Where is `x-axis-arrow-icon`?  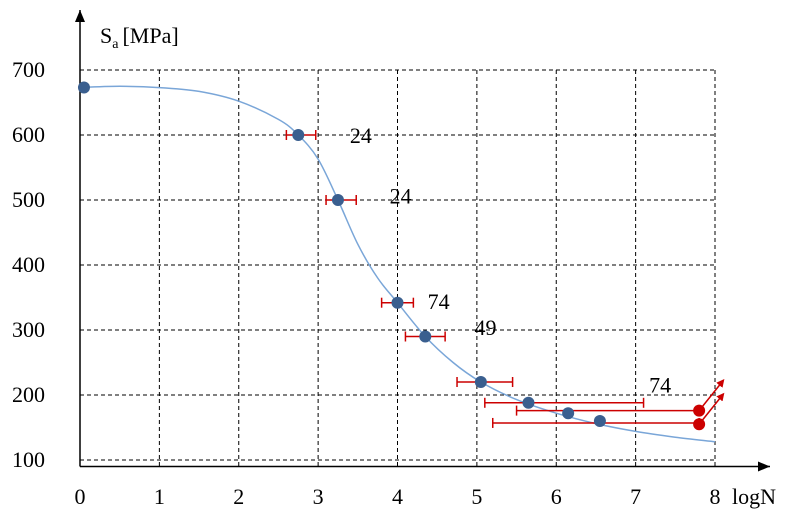 x-axis-arrow-icon is located at coordinates (764, 466).